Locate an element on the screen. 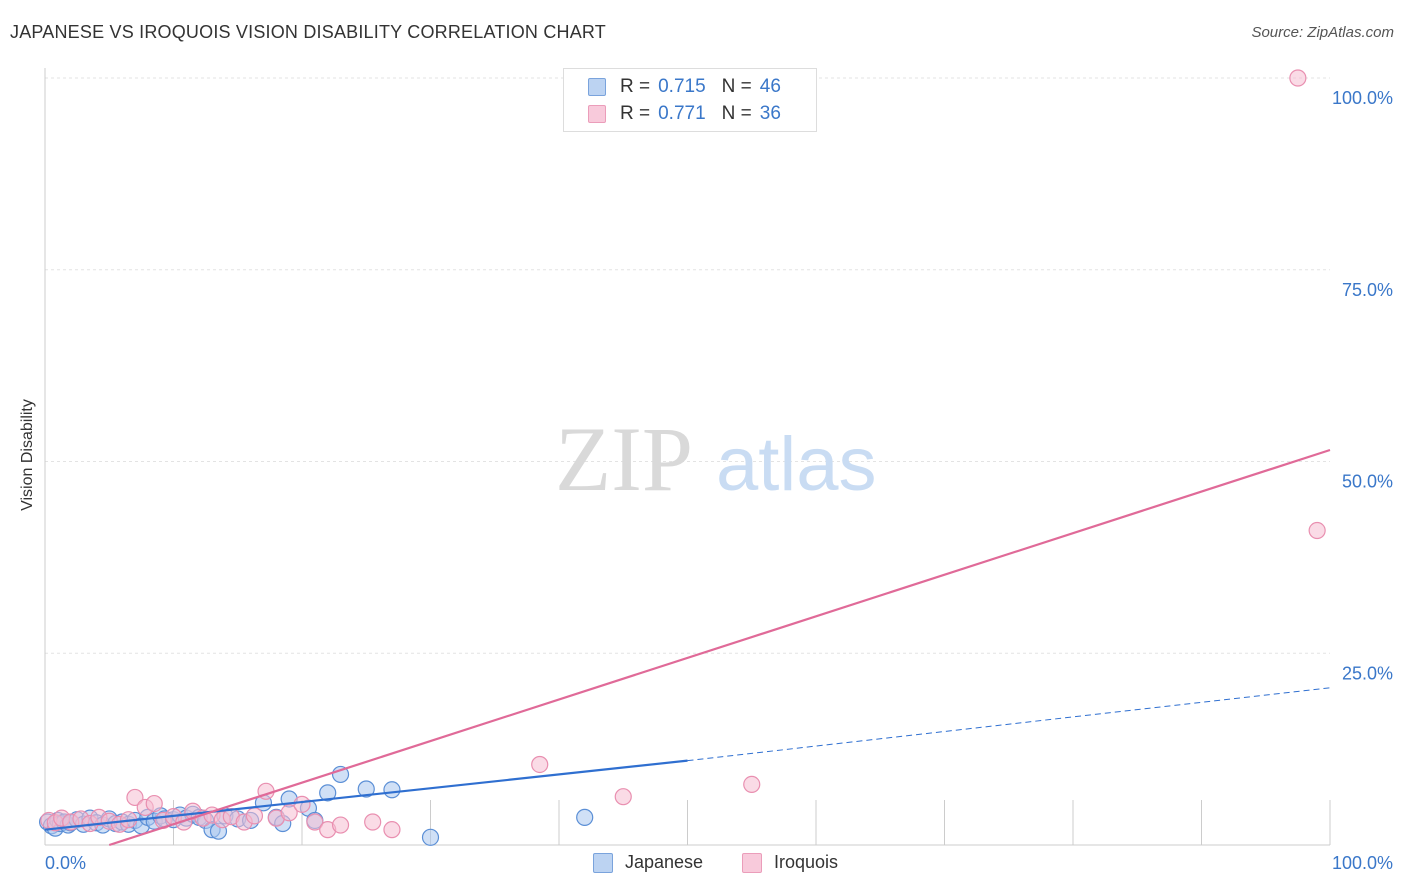  japanese-trend-line is located at coordinates (366, 795).